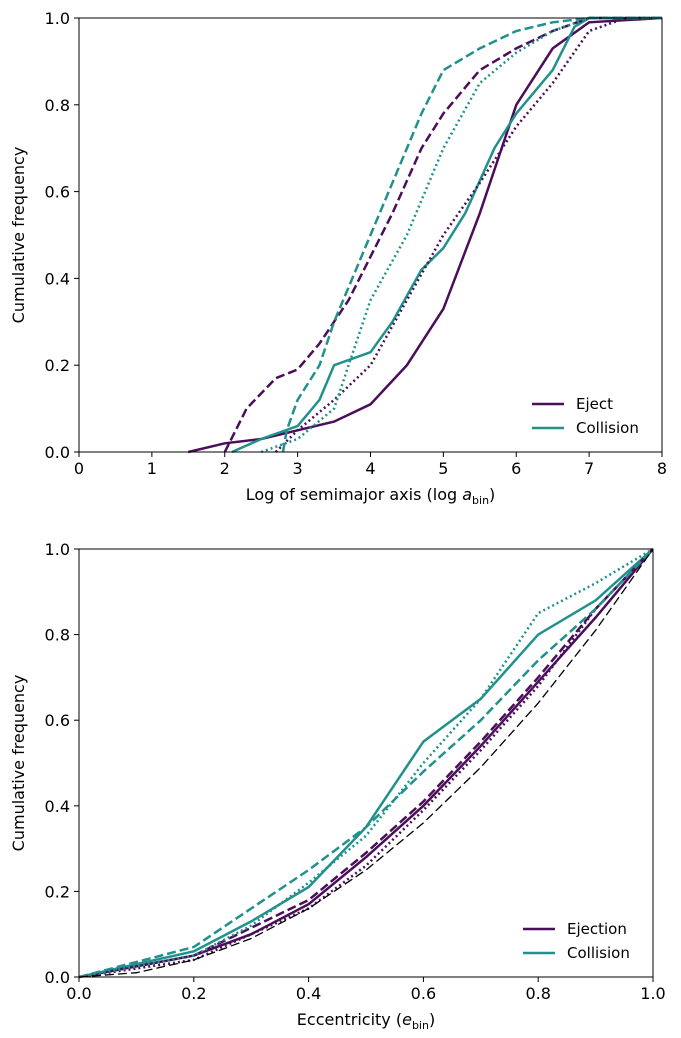  What do you see at coordinates (516, 468) in the screenshot?
I see `x-tick-label: 6` at bounding box center [516, 468].